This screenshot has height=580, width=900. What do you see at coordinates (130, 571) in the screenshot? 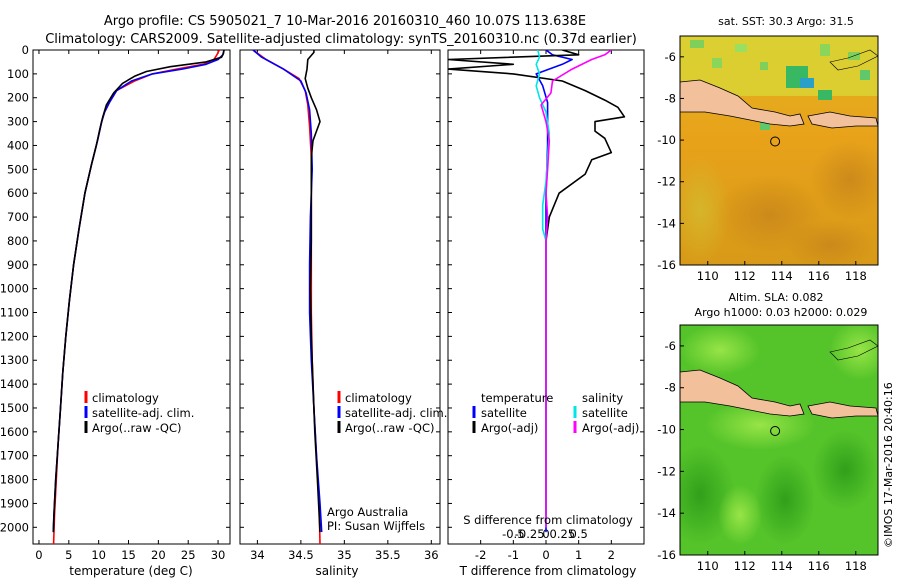
I see `temperature-xlabel: temperature (deg C)` at bounding box center [130, 571].